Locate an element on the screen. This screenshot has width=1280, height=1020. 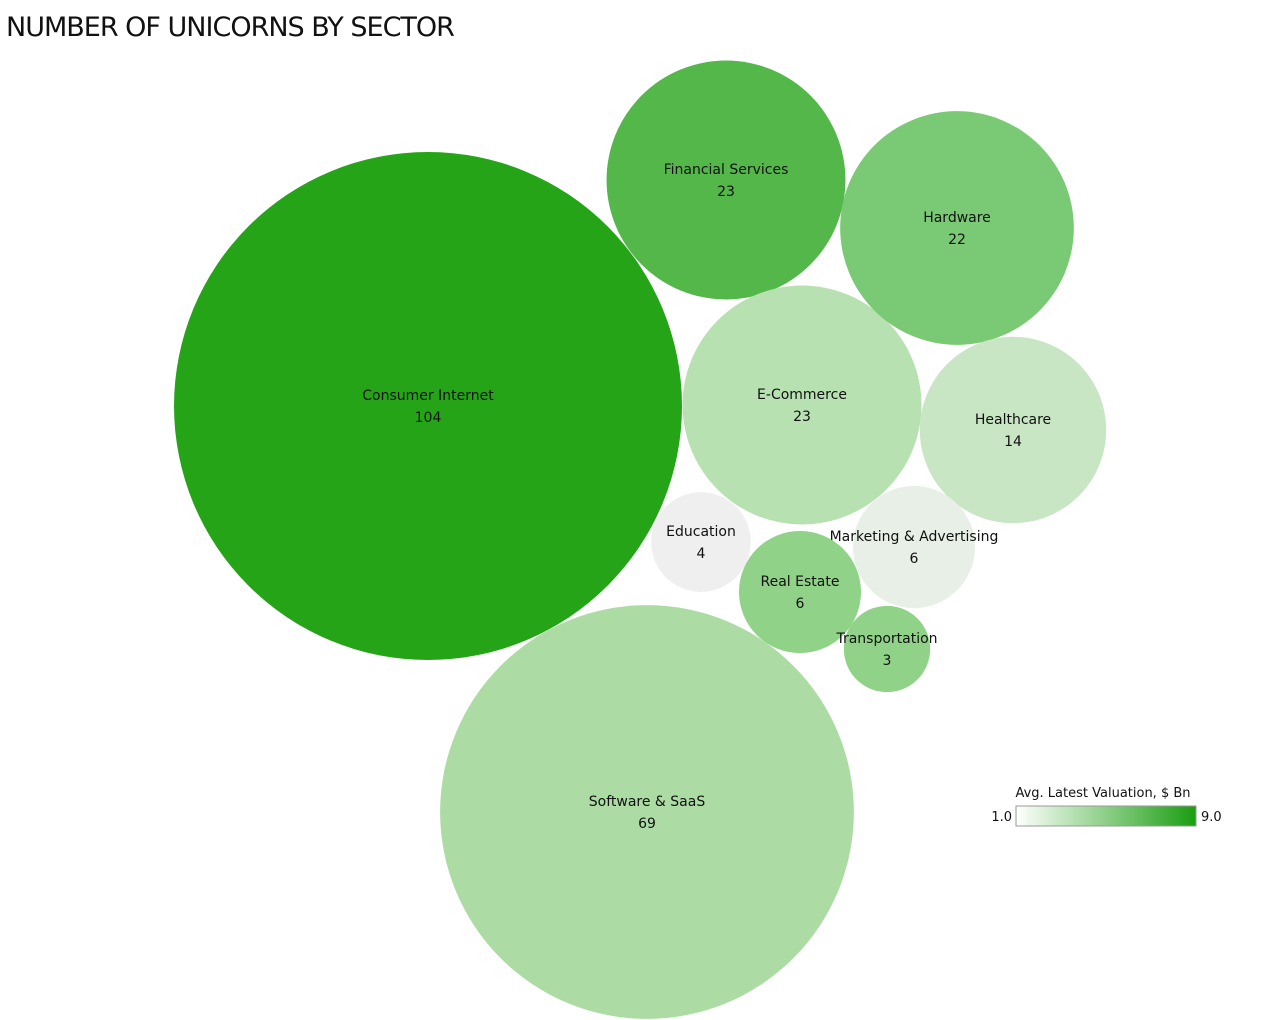
legend-max-label: 9.0 is located at coordinates (1211, 817).